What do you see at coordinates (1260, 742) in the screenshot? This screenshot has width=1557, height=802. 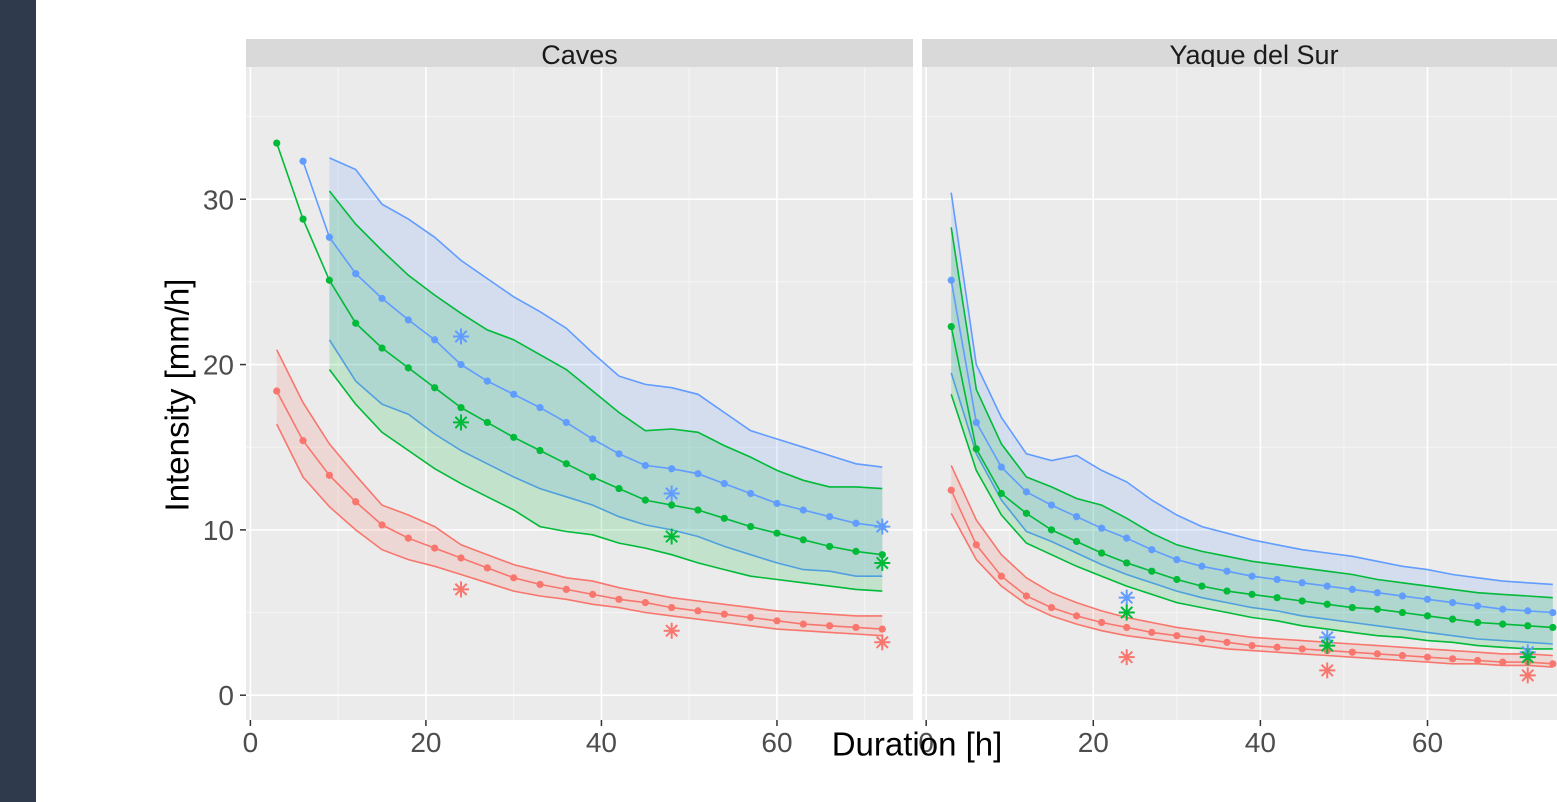 I see `x-tick-label: 40` at bounding box center [1260, 742].